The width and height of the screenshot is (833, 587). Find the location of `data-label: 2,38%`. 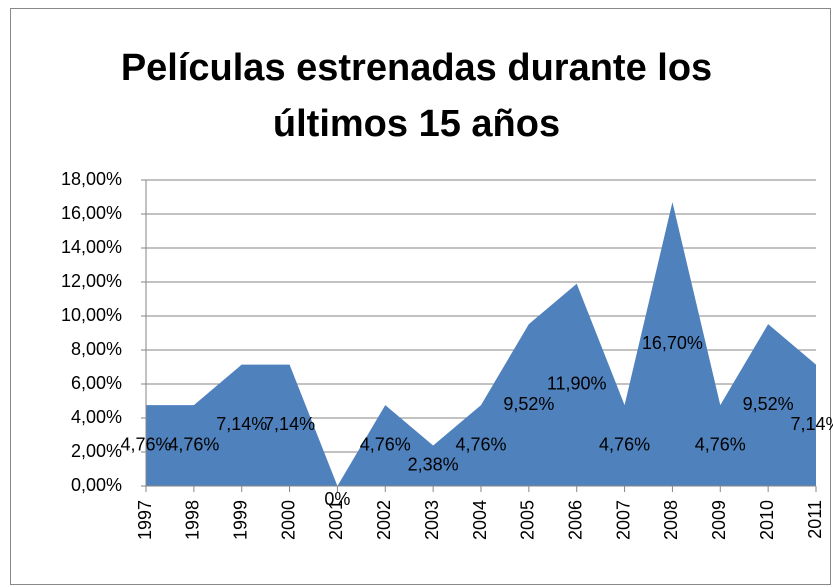

data-label: 2,38% is located at coordinates (433, 465).